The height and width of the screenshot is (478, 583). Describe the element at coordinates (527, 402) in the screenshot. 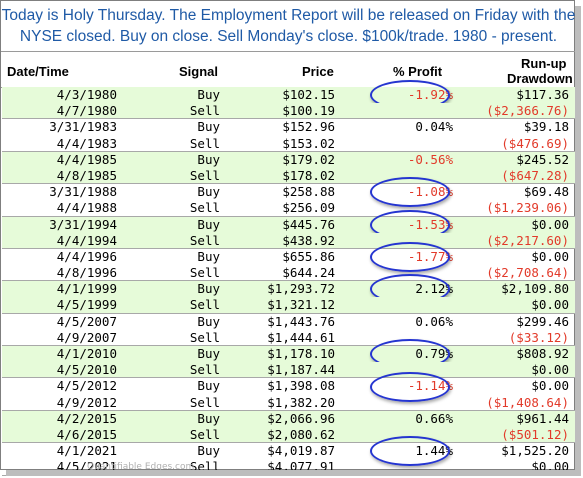

I see `trade-runup-drawdown: ($1,408.64)` at that location.